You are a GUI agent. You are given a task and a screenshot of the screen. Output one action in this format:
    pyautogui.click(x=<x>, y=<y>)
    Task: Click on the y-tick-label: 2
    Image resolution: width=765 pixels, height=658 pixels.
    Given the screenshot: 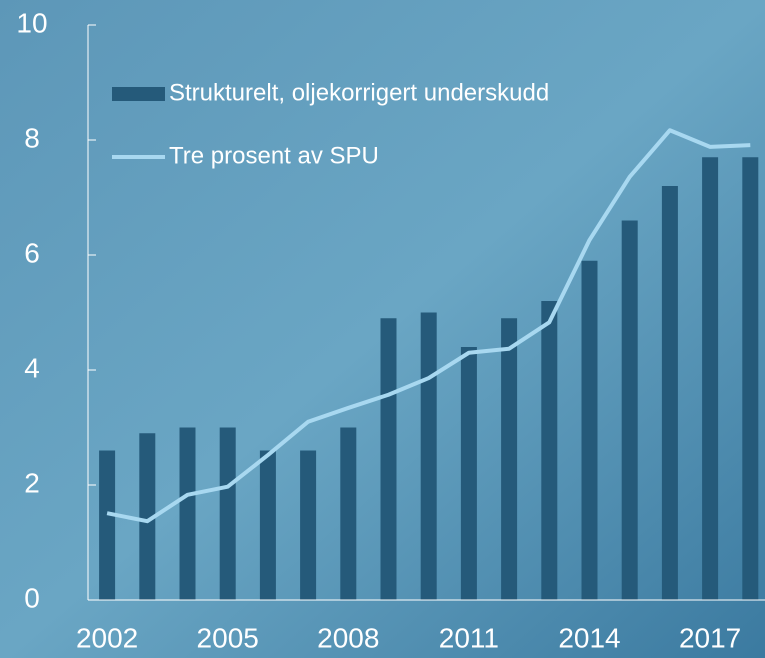 What is the action you would take?
    pyautogui.click(x=32, y=482)
    